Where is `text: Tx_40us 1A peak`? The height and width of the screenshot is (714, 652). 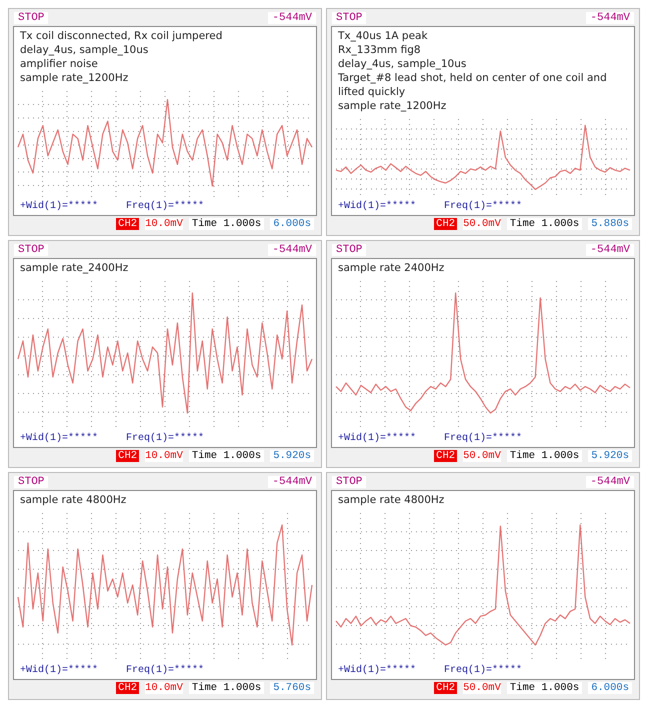
text: Tx_40us 1A peak is located at coordinates (383, 36).